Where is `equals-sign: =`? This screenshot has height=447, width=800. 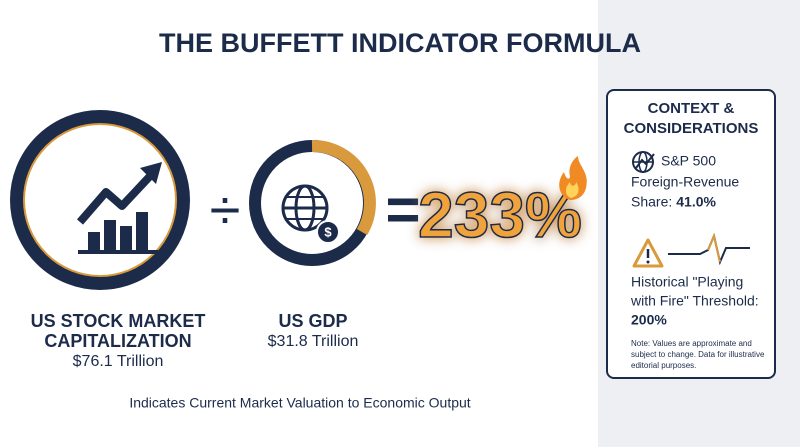
equals-sign: = is located at coordinates (402, 209).